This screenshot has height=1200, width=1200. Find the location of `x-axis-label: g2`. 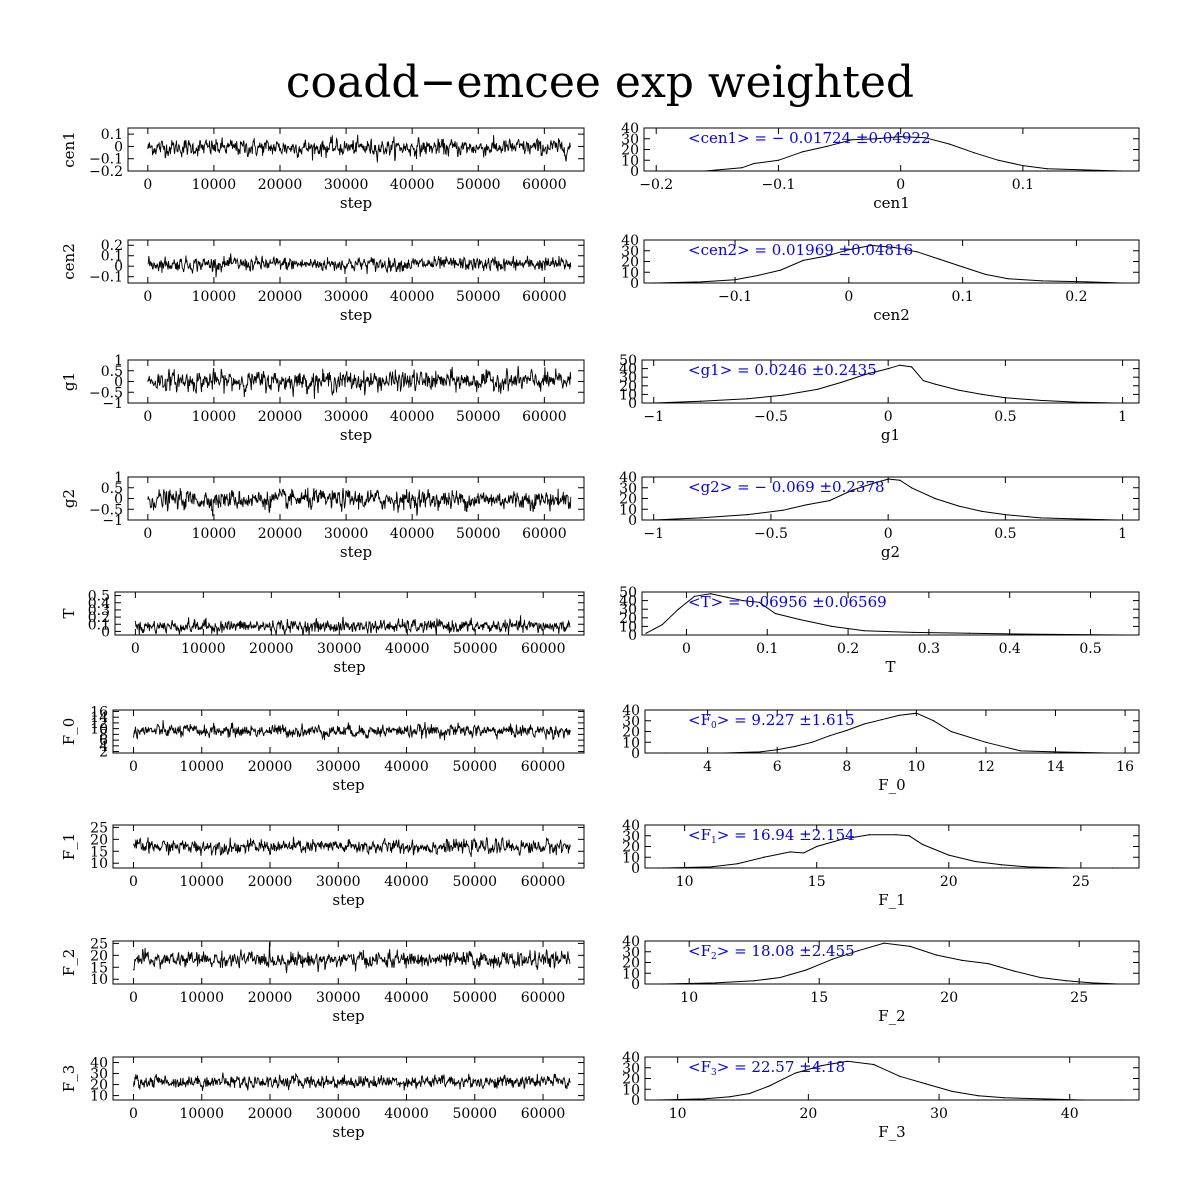

x-axis-label: g2 is located at coordinates (890, 552).